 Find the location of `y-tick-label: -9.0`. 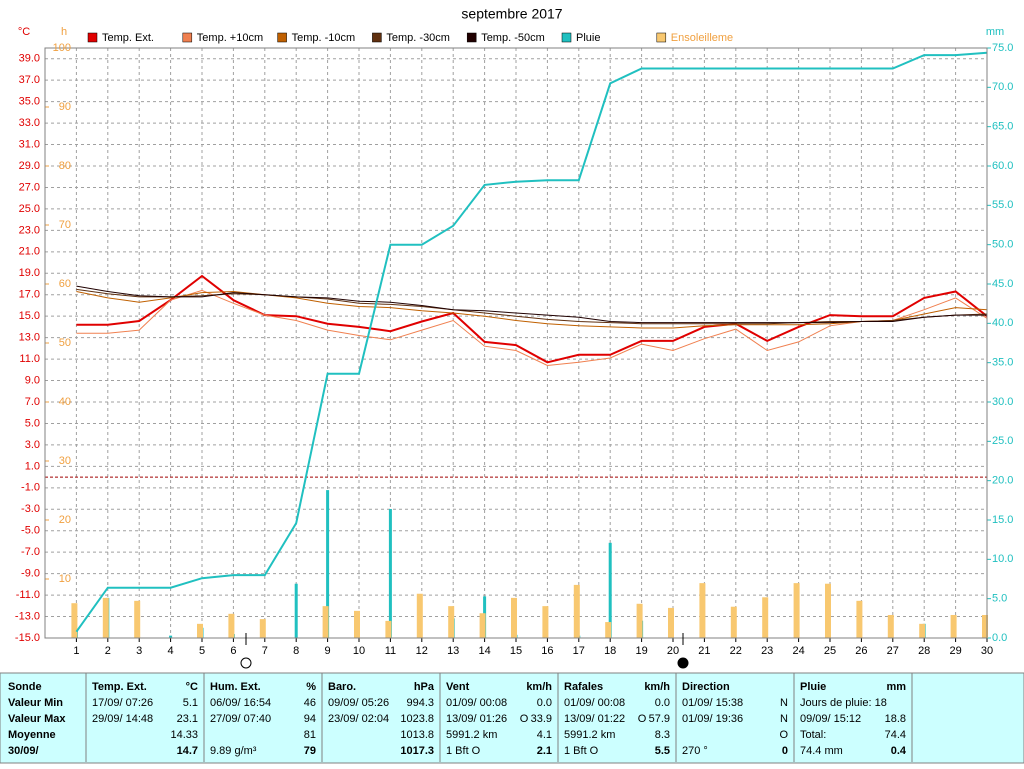

y-tick-label: -9.0 is located at coordinates (30, 574).